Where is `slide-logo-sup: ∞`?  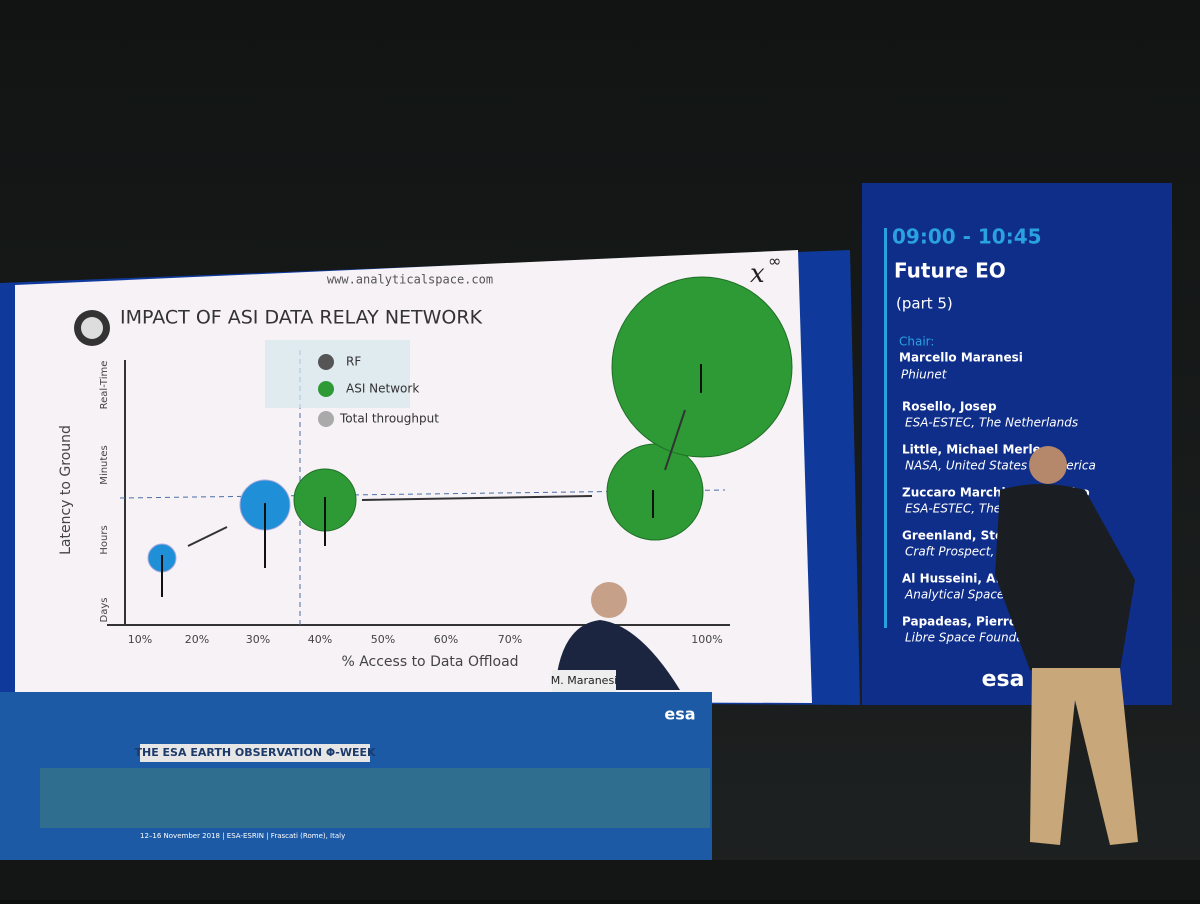
slide-logo-sup: ∞ is located at coordinates (774, 261).